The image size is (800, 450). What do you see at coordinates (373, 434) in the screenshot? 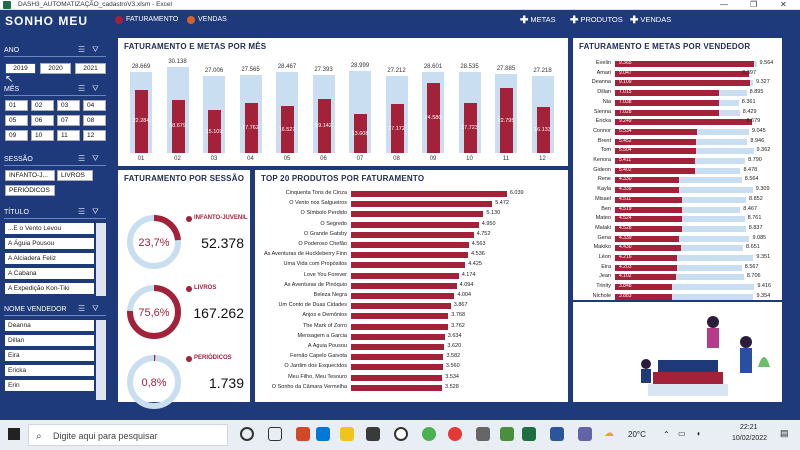
I see `app-icon` at bounding box center [373, 434].